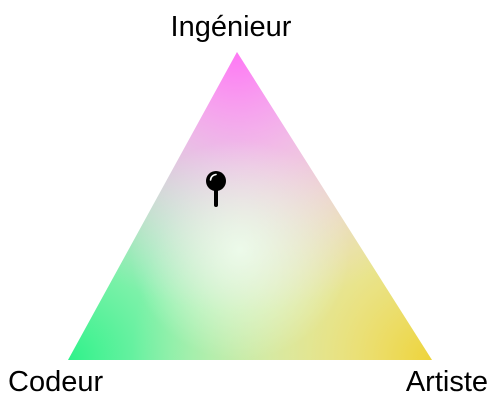 Image resolution: width=500 pixels, height=417 pixels. I want to click on vertex-label-artiste: Artiste, so click(446, 382).